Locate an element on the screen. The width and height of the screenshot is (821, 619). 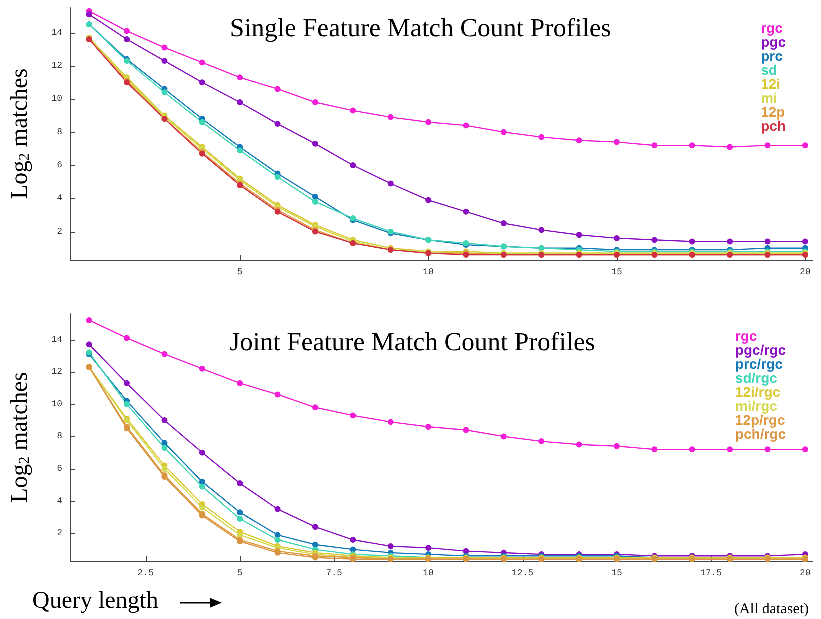
chart-title: Single Feature Match Count Profiles is located at coordinates (421, 28).